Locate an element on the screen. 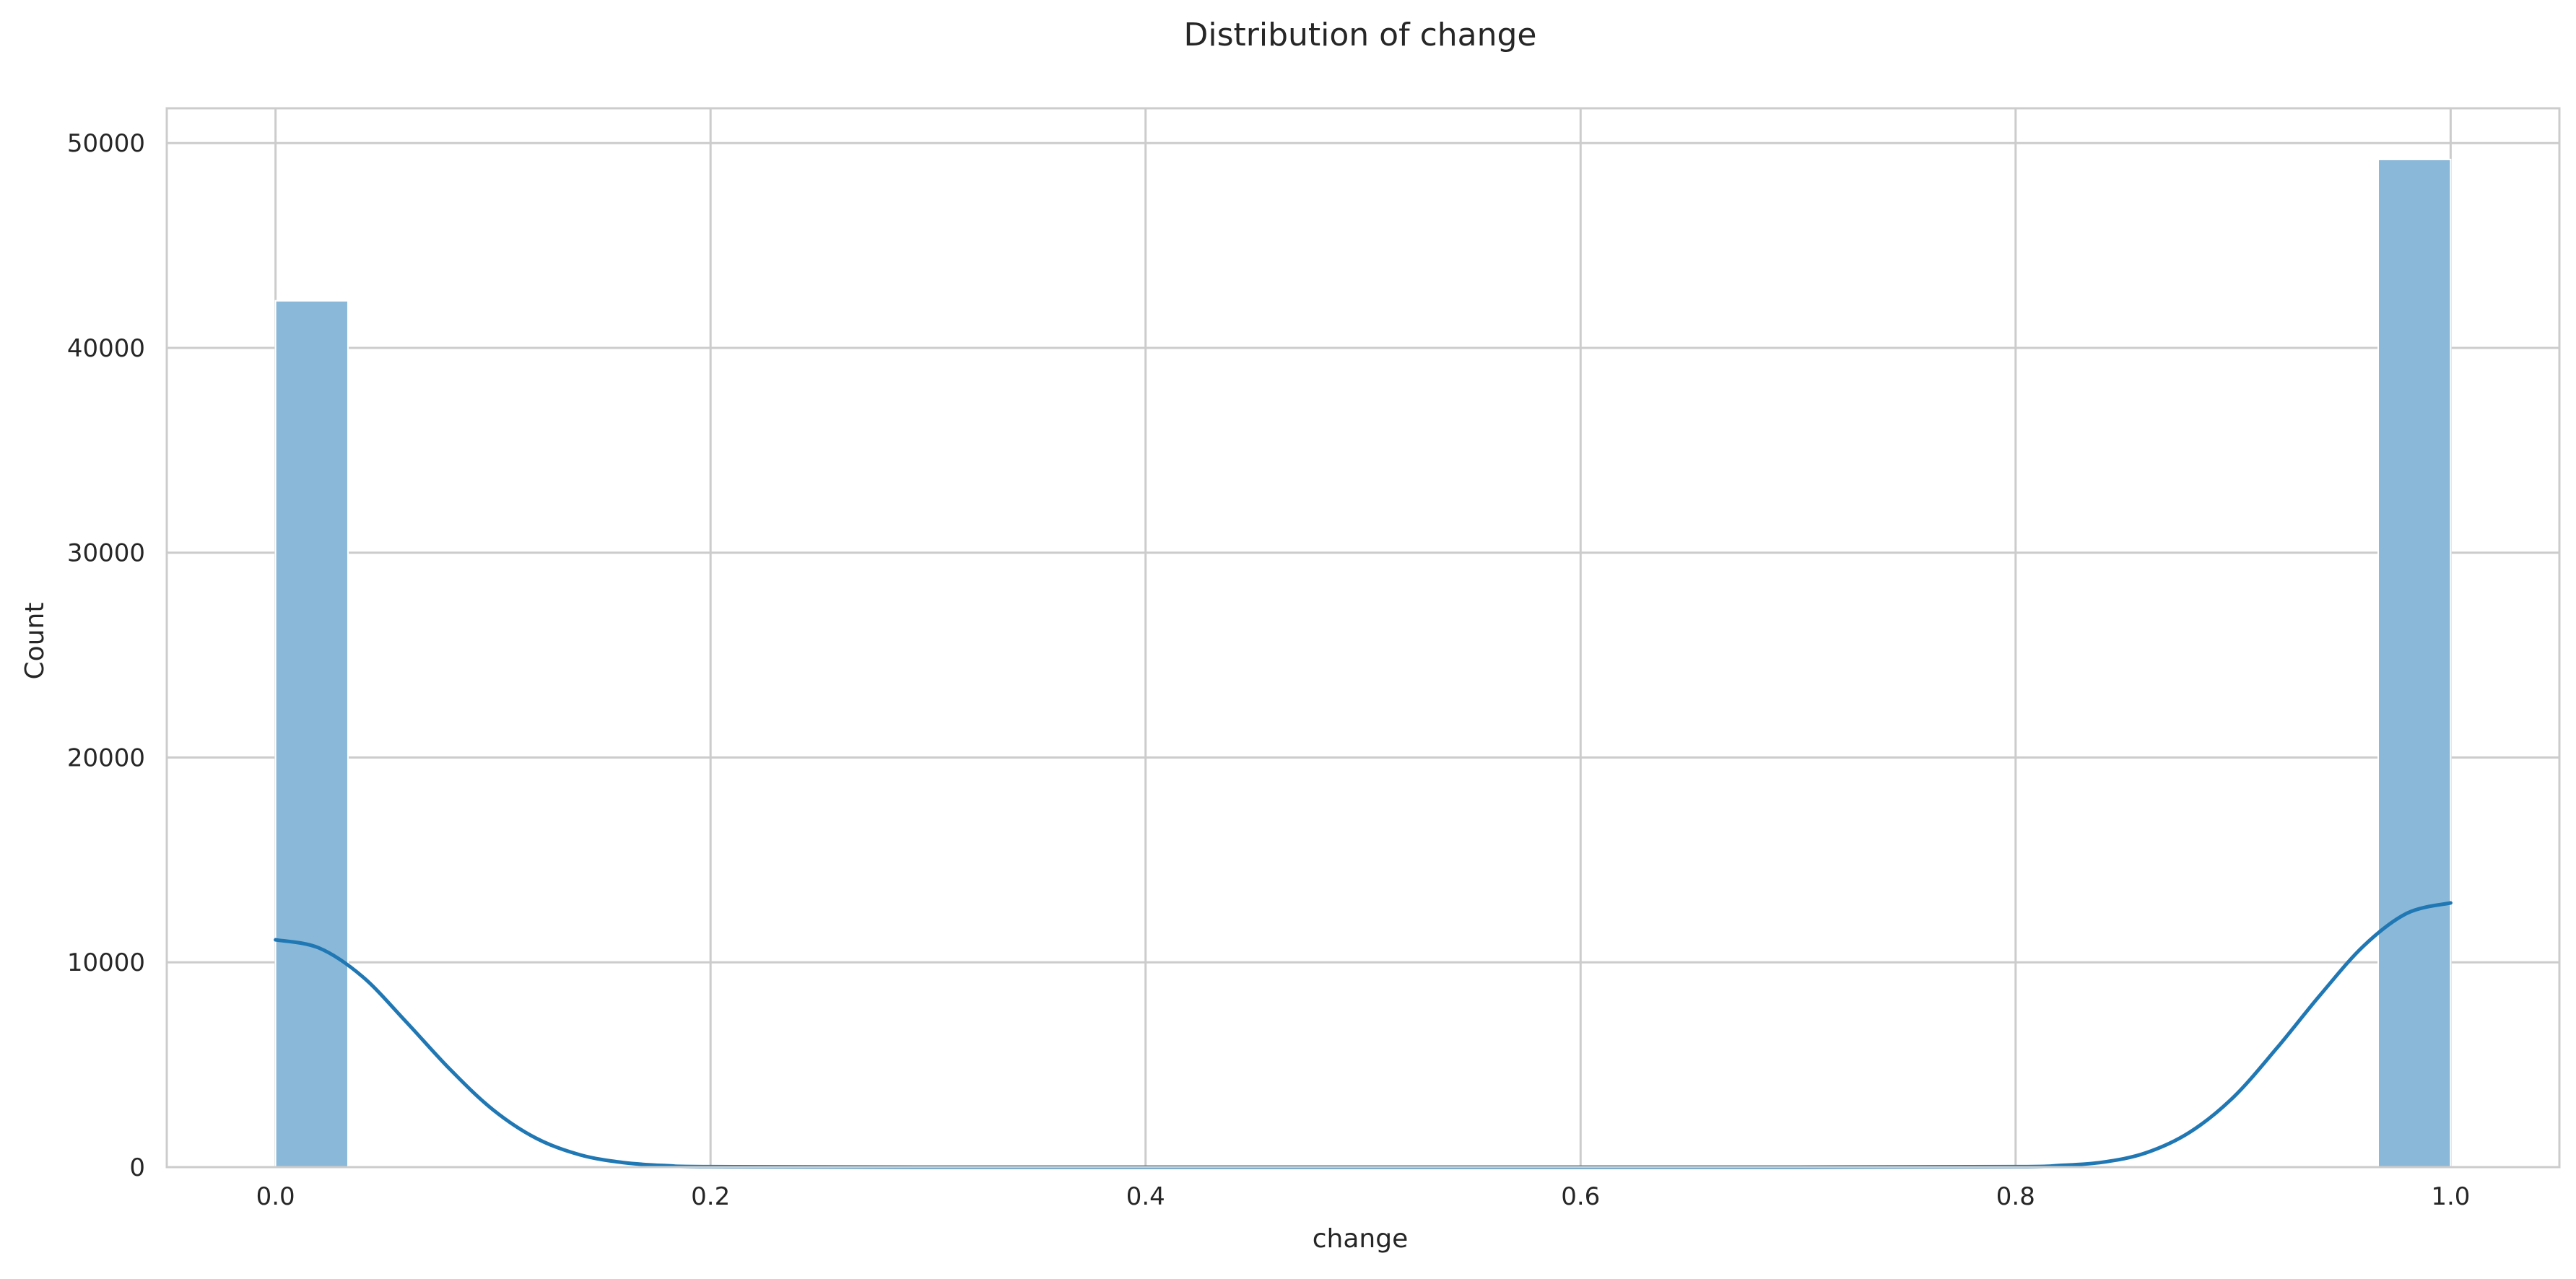 The width and height of the screenshot is (2576, 1279). y-tick-label-4: 40000 is located at coordinates (106, 348).